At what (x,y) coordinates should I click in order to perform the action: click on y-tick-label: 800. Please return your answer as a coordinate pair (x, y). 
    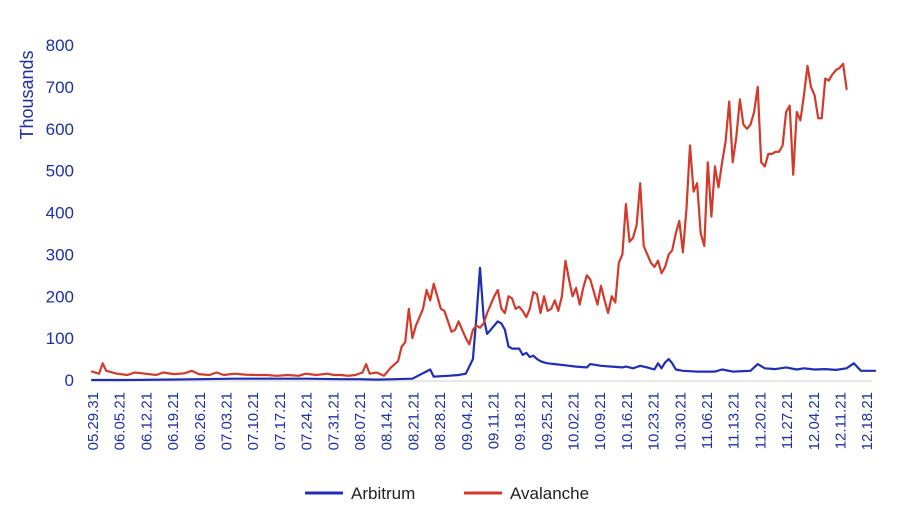
    Looking at the image, I should click on (60, 45).